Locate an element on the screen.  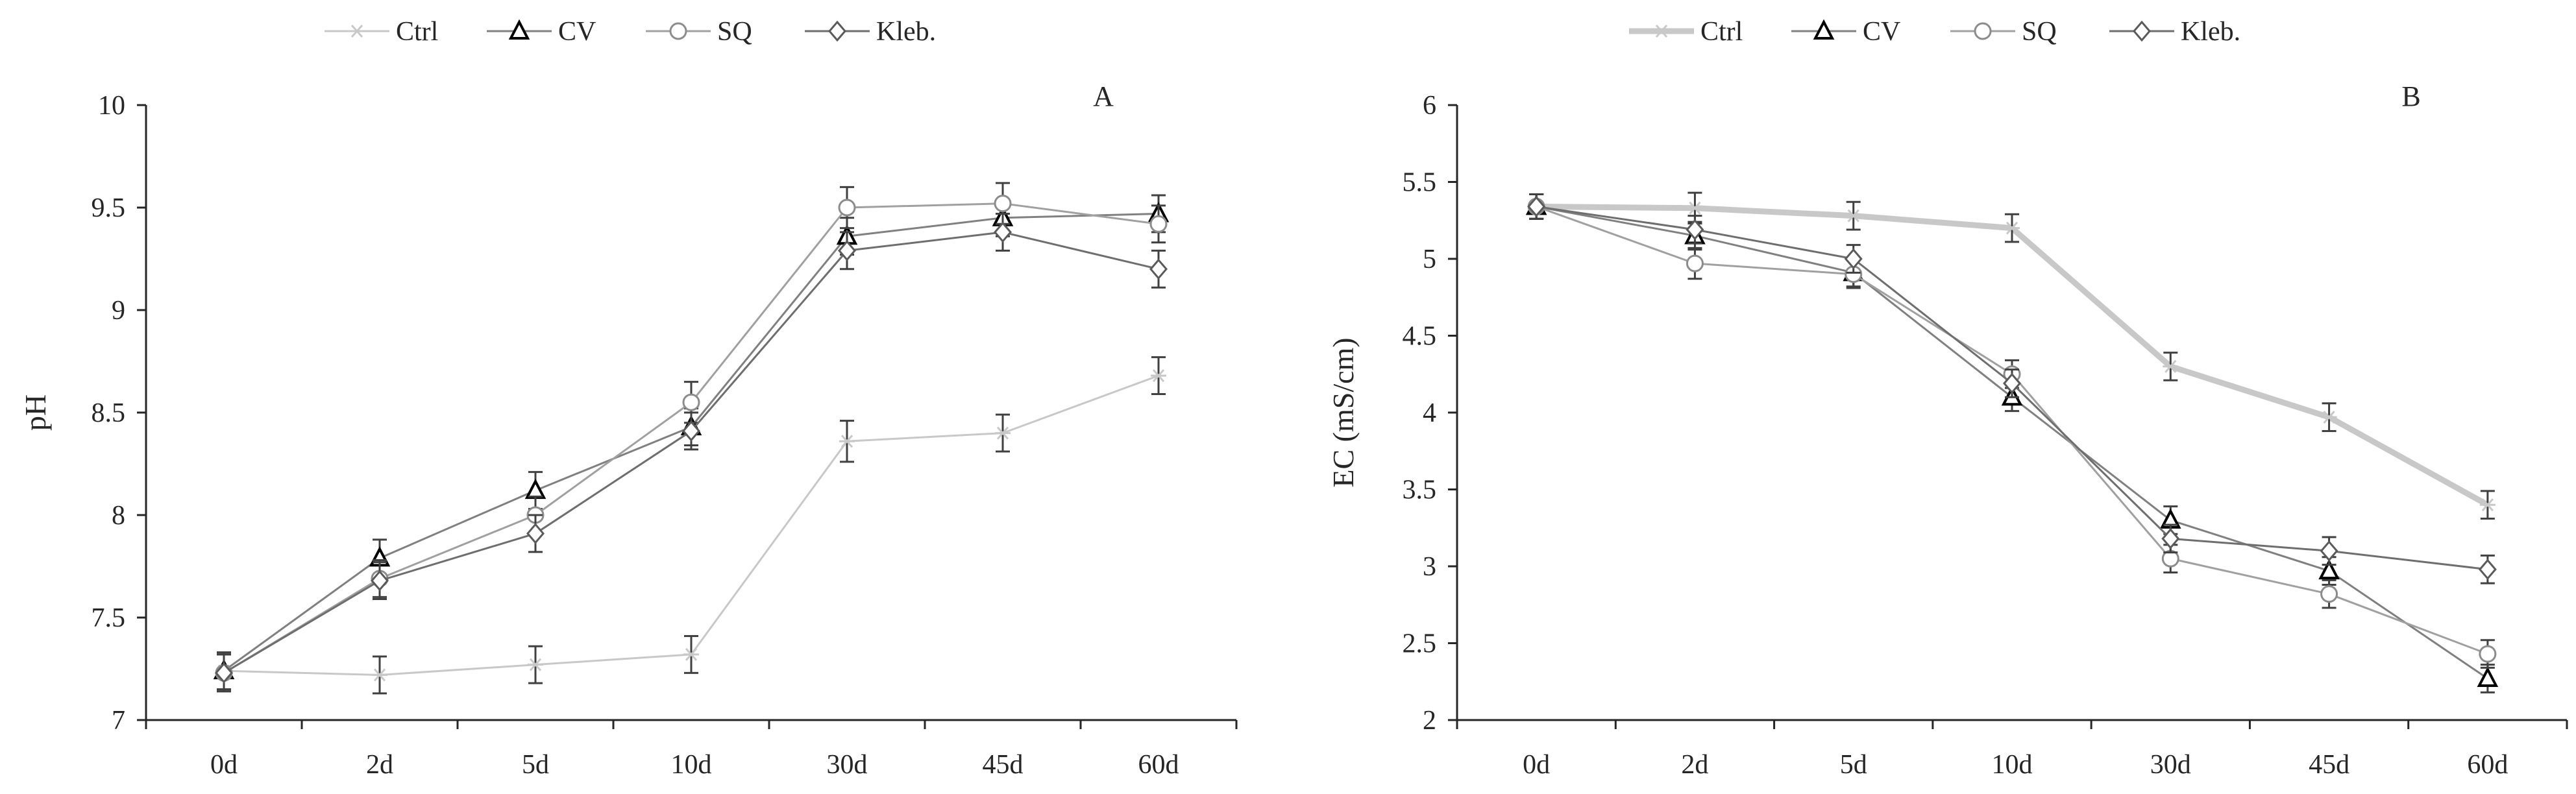
legend-item-sq: SQ is located at coordinates (699, 32).